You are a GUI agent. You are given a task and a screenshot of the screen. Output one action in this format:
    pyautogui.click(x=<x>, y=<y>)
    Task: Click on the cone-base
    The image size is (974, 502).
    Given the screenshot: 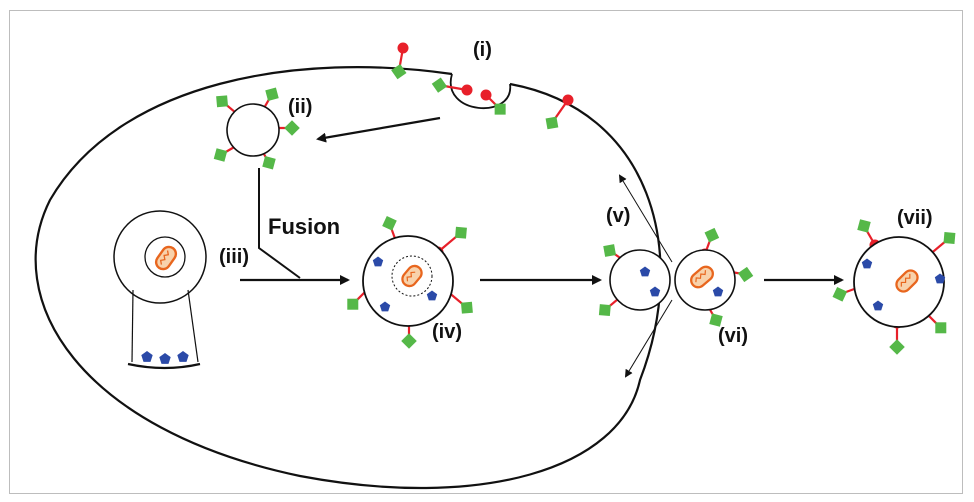 What is the action you would take?
    pyautogui.click(x=164, y=366)
    